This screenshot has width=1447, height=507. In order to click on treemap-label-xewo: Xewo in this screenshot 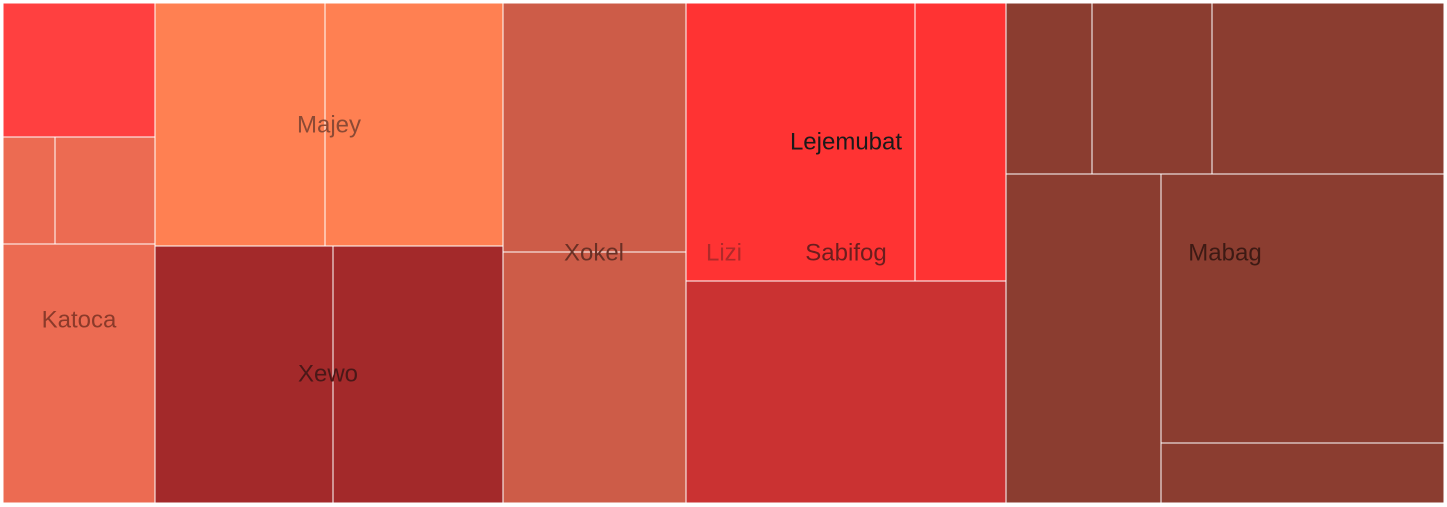, I will do `click(328, 374)`.